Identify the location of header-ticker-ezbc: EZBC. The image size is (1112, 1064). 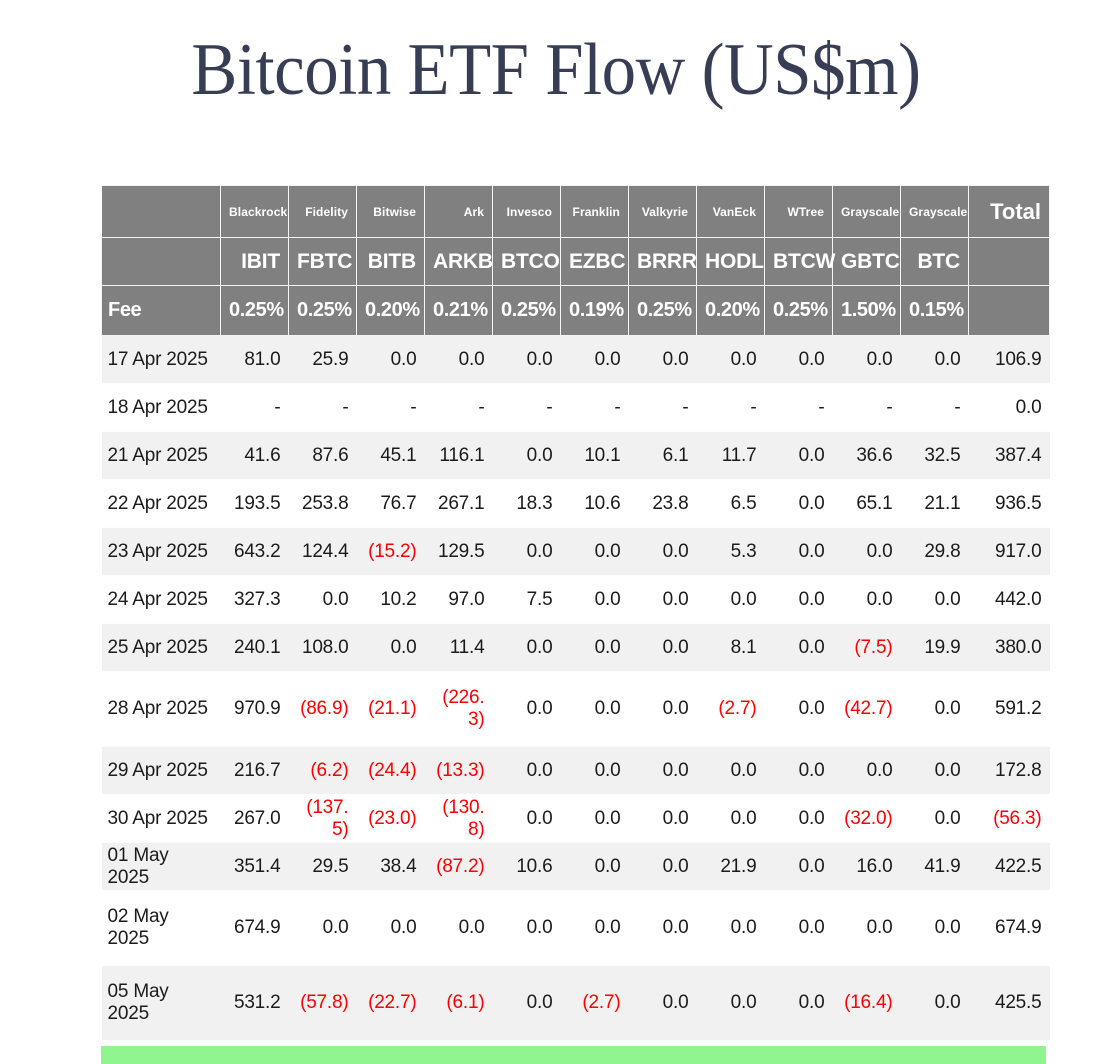
(594, 261).